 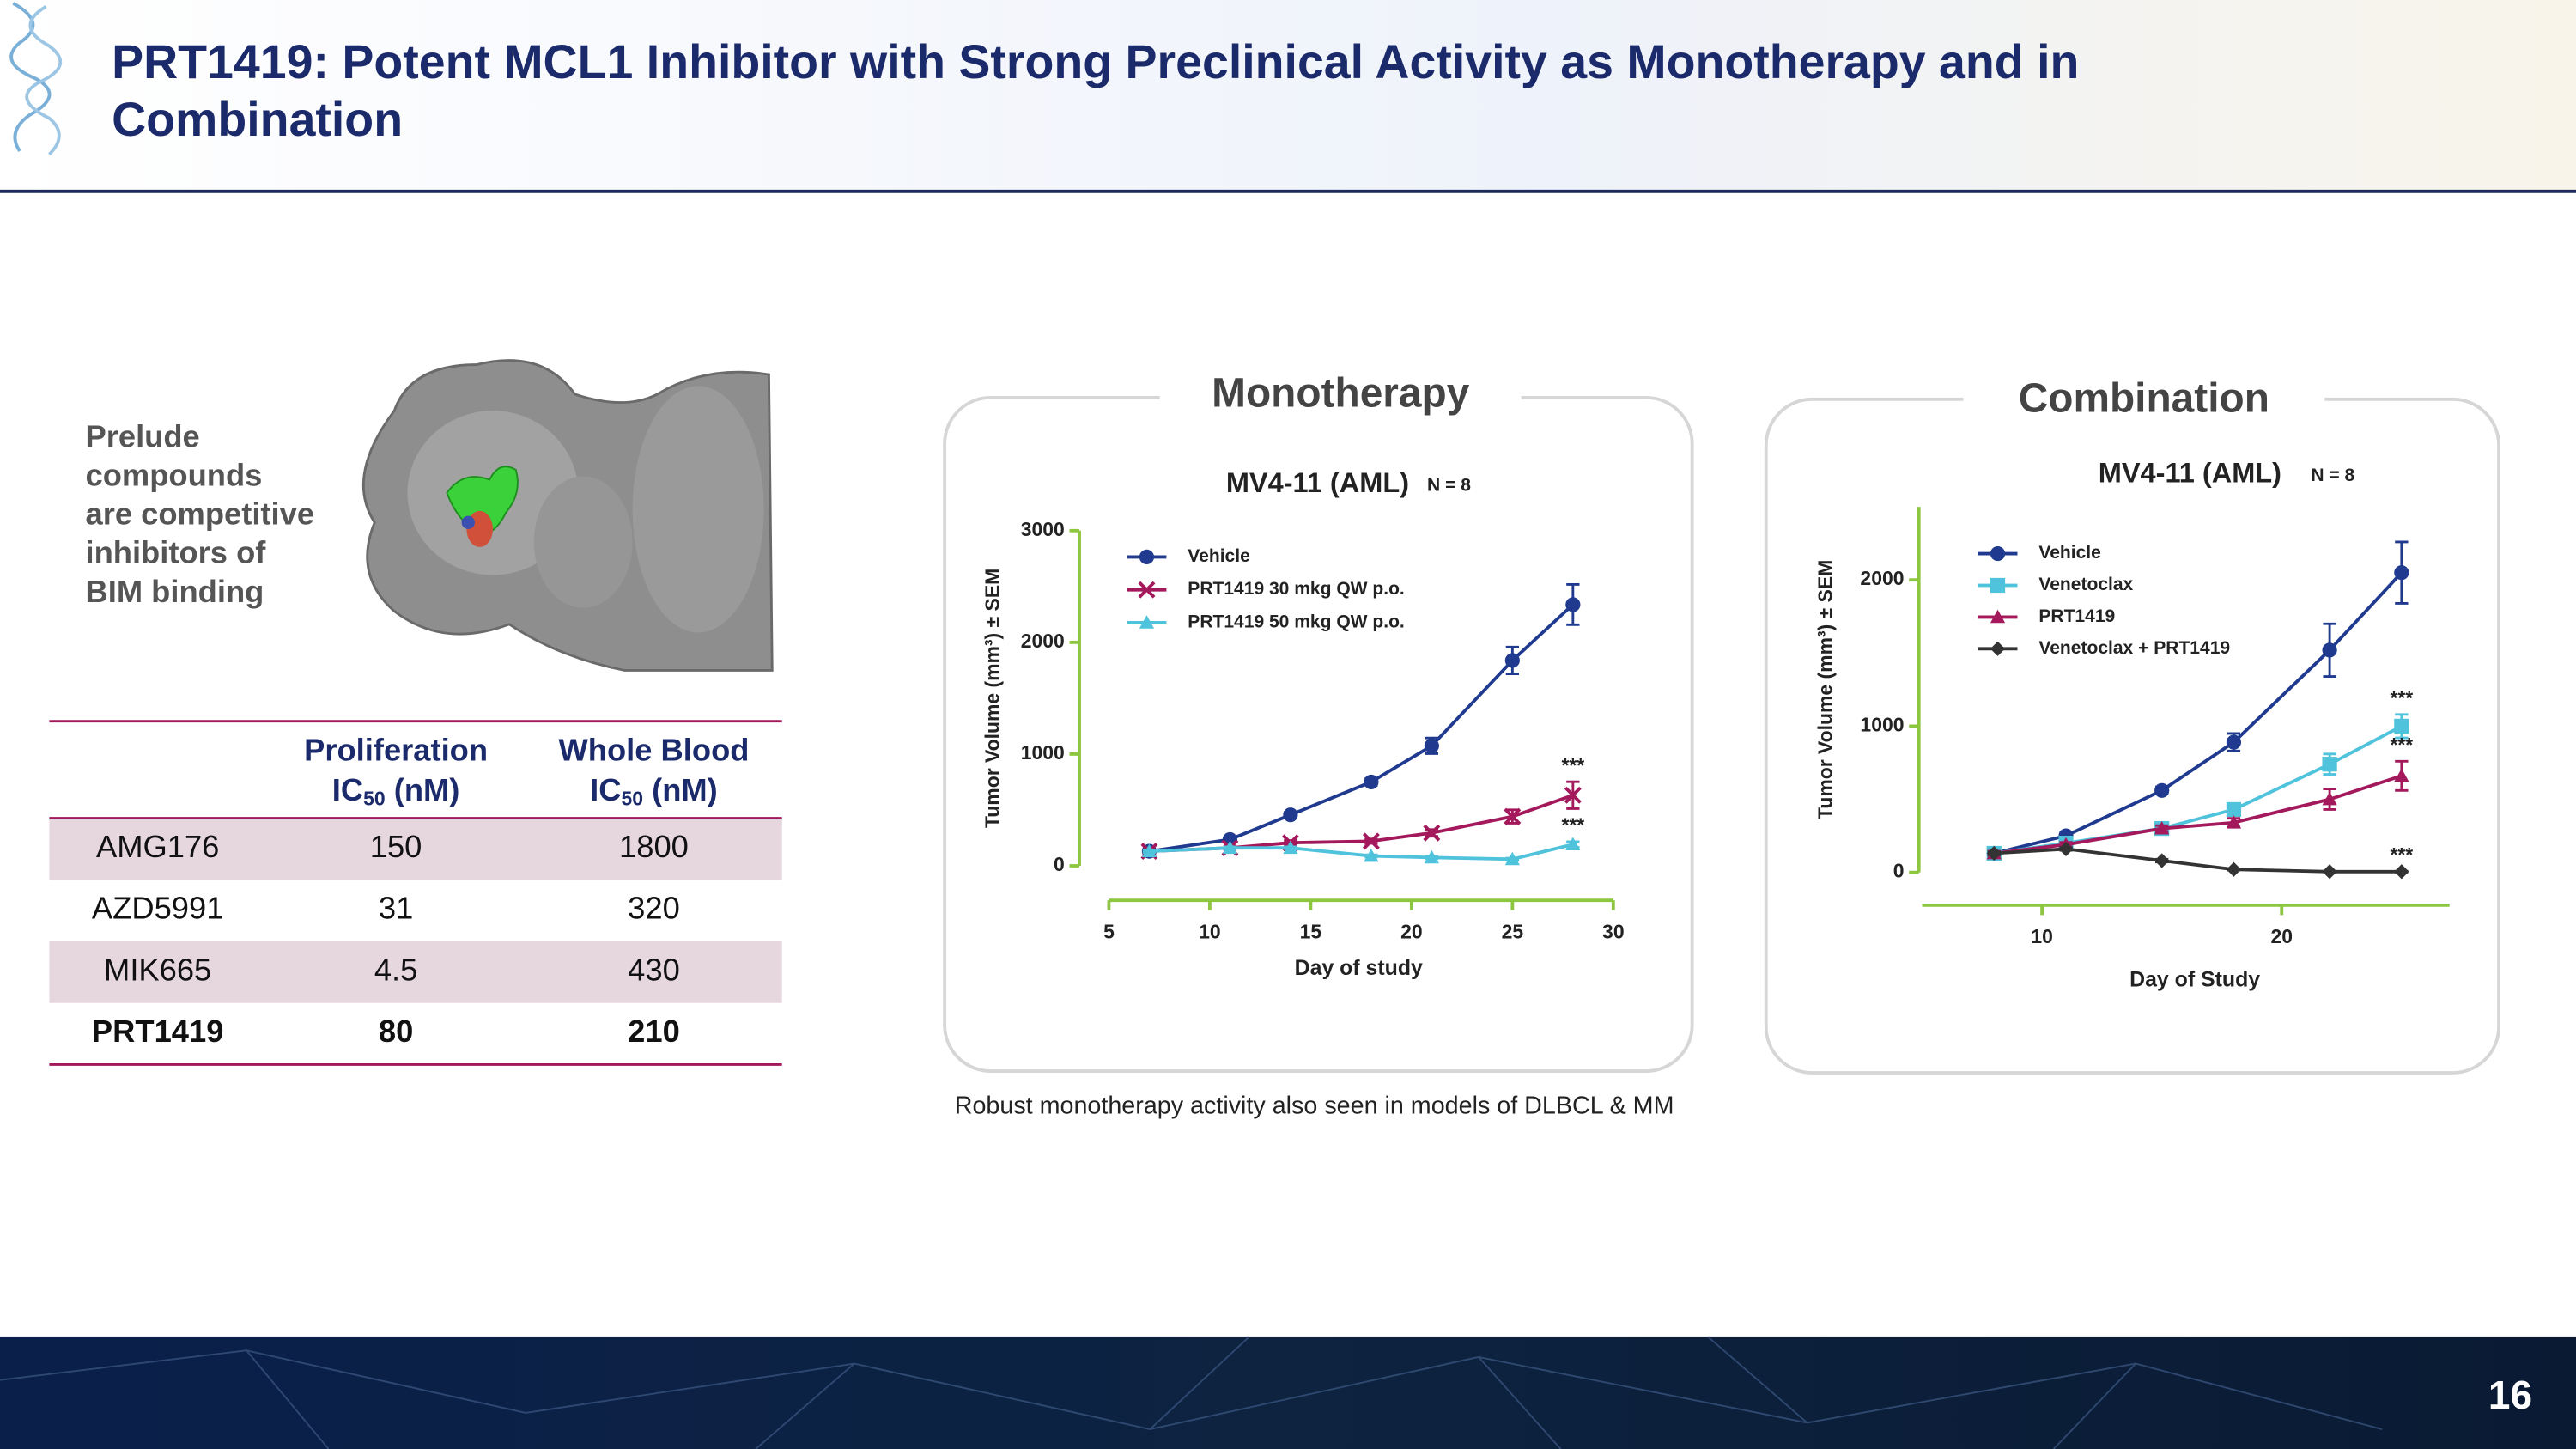 I want to click on structure-caption: are competitive, so click(x=199, y=514).